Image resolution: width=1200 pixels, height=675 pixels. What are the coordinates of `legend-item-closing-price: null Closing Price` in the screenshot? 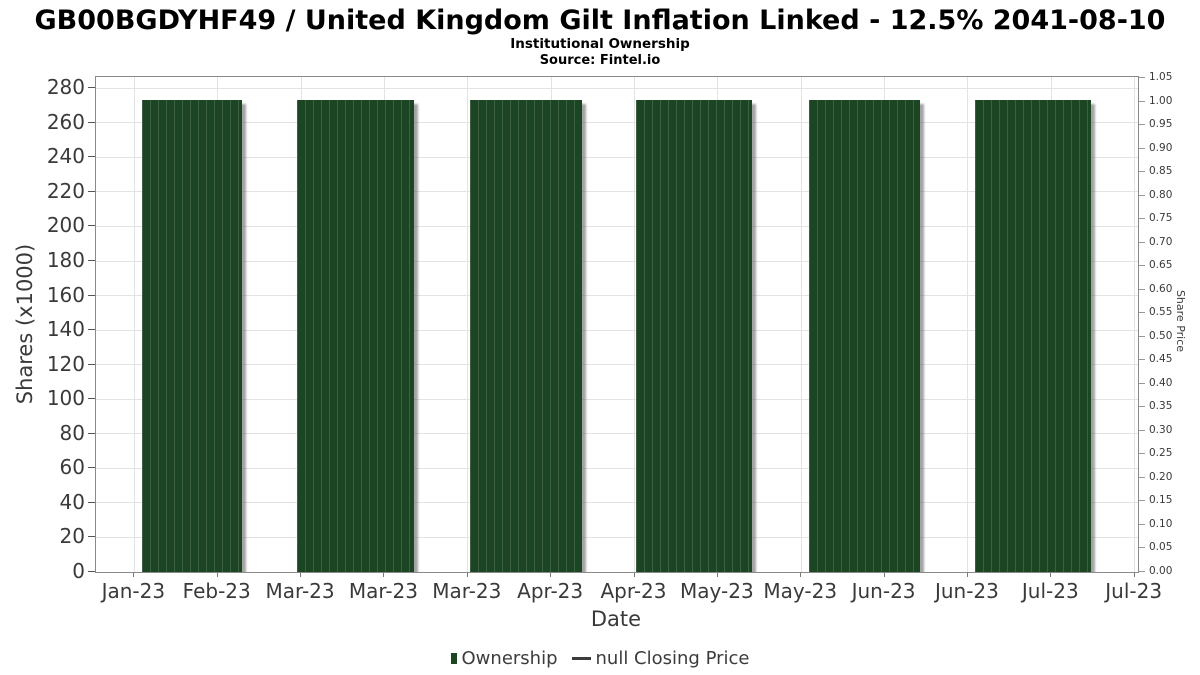 It's located at (660, 658).